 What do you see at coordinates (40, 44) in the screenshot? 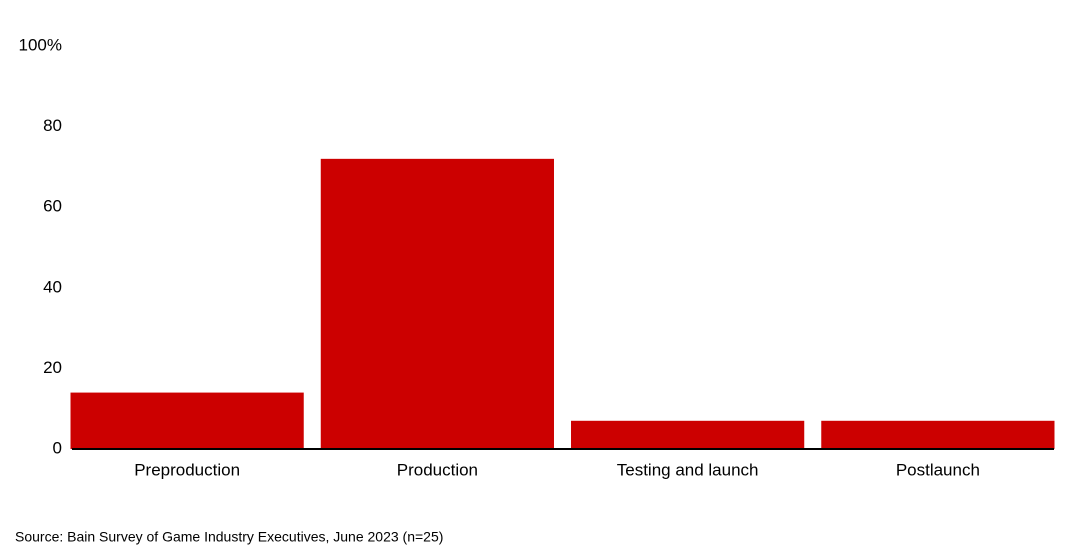
I see `y-tick-label: 100%` at bounding box center [40, 44].